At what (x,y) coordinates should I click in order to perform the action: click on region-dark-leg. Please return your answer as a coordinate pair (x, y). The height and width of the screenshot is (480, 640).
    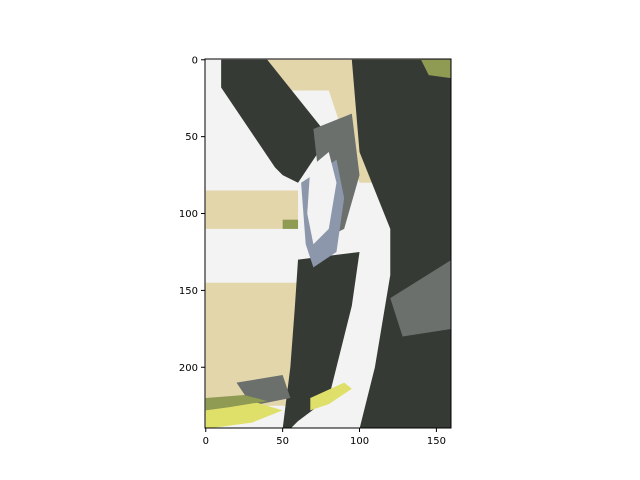
    Looking at the image, I should click on (321, 339).